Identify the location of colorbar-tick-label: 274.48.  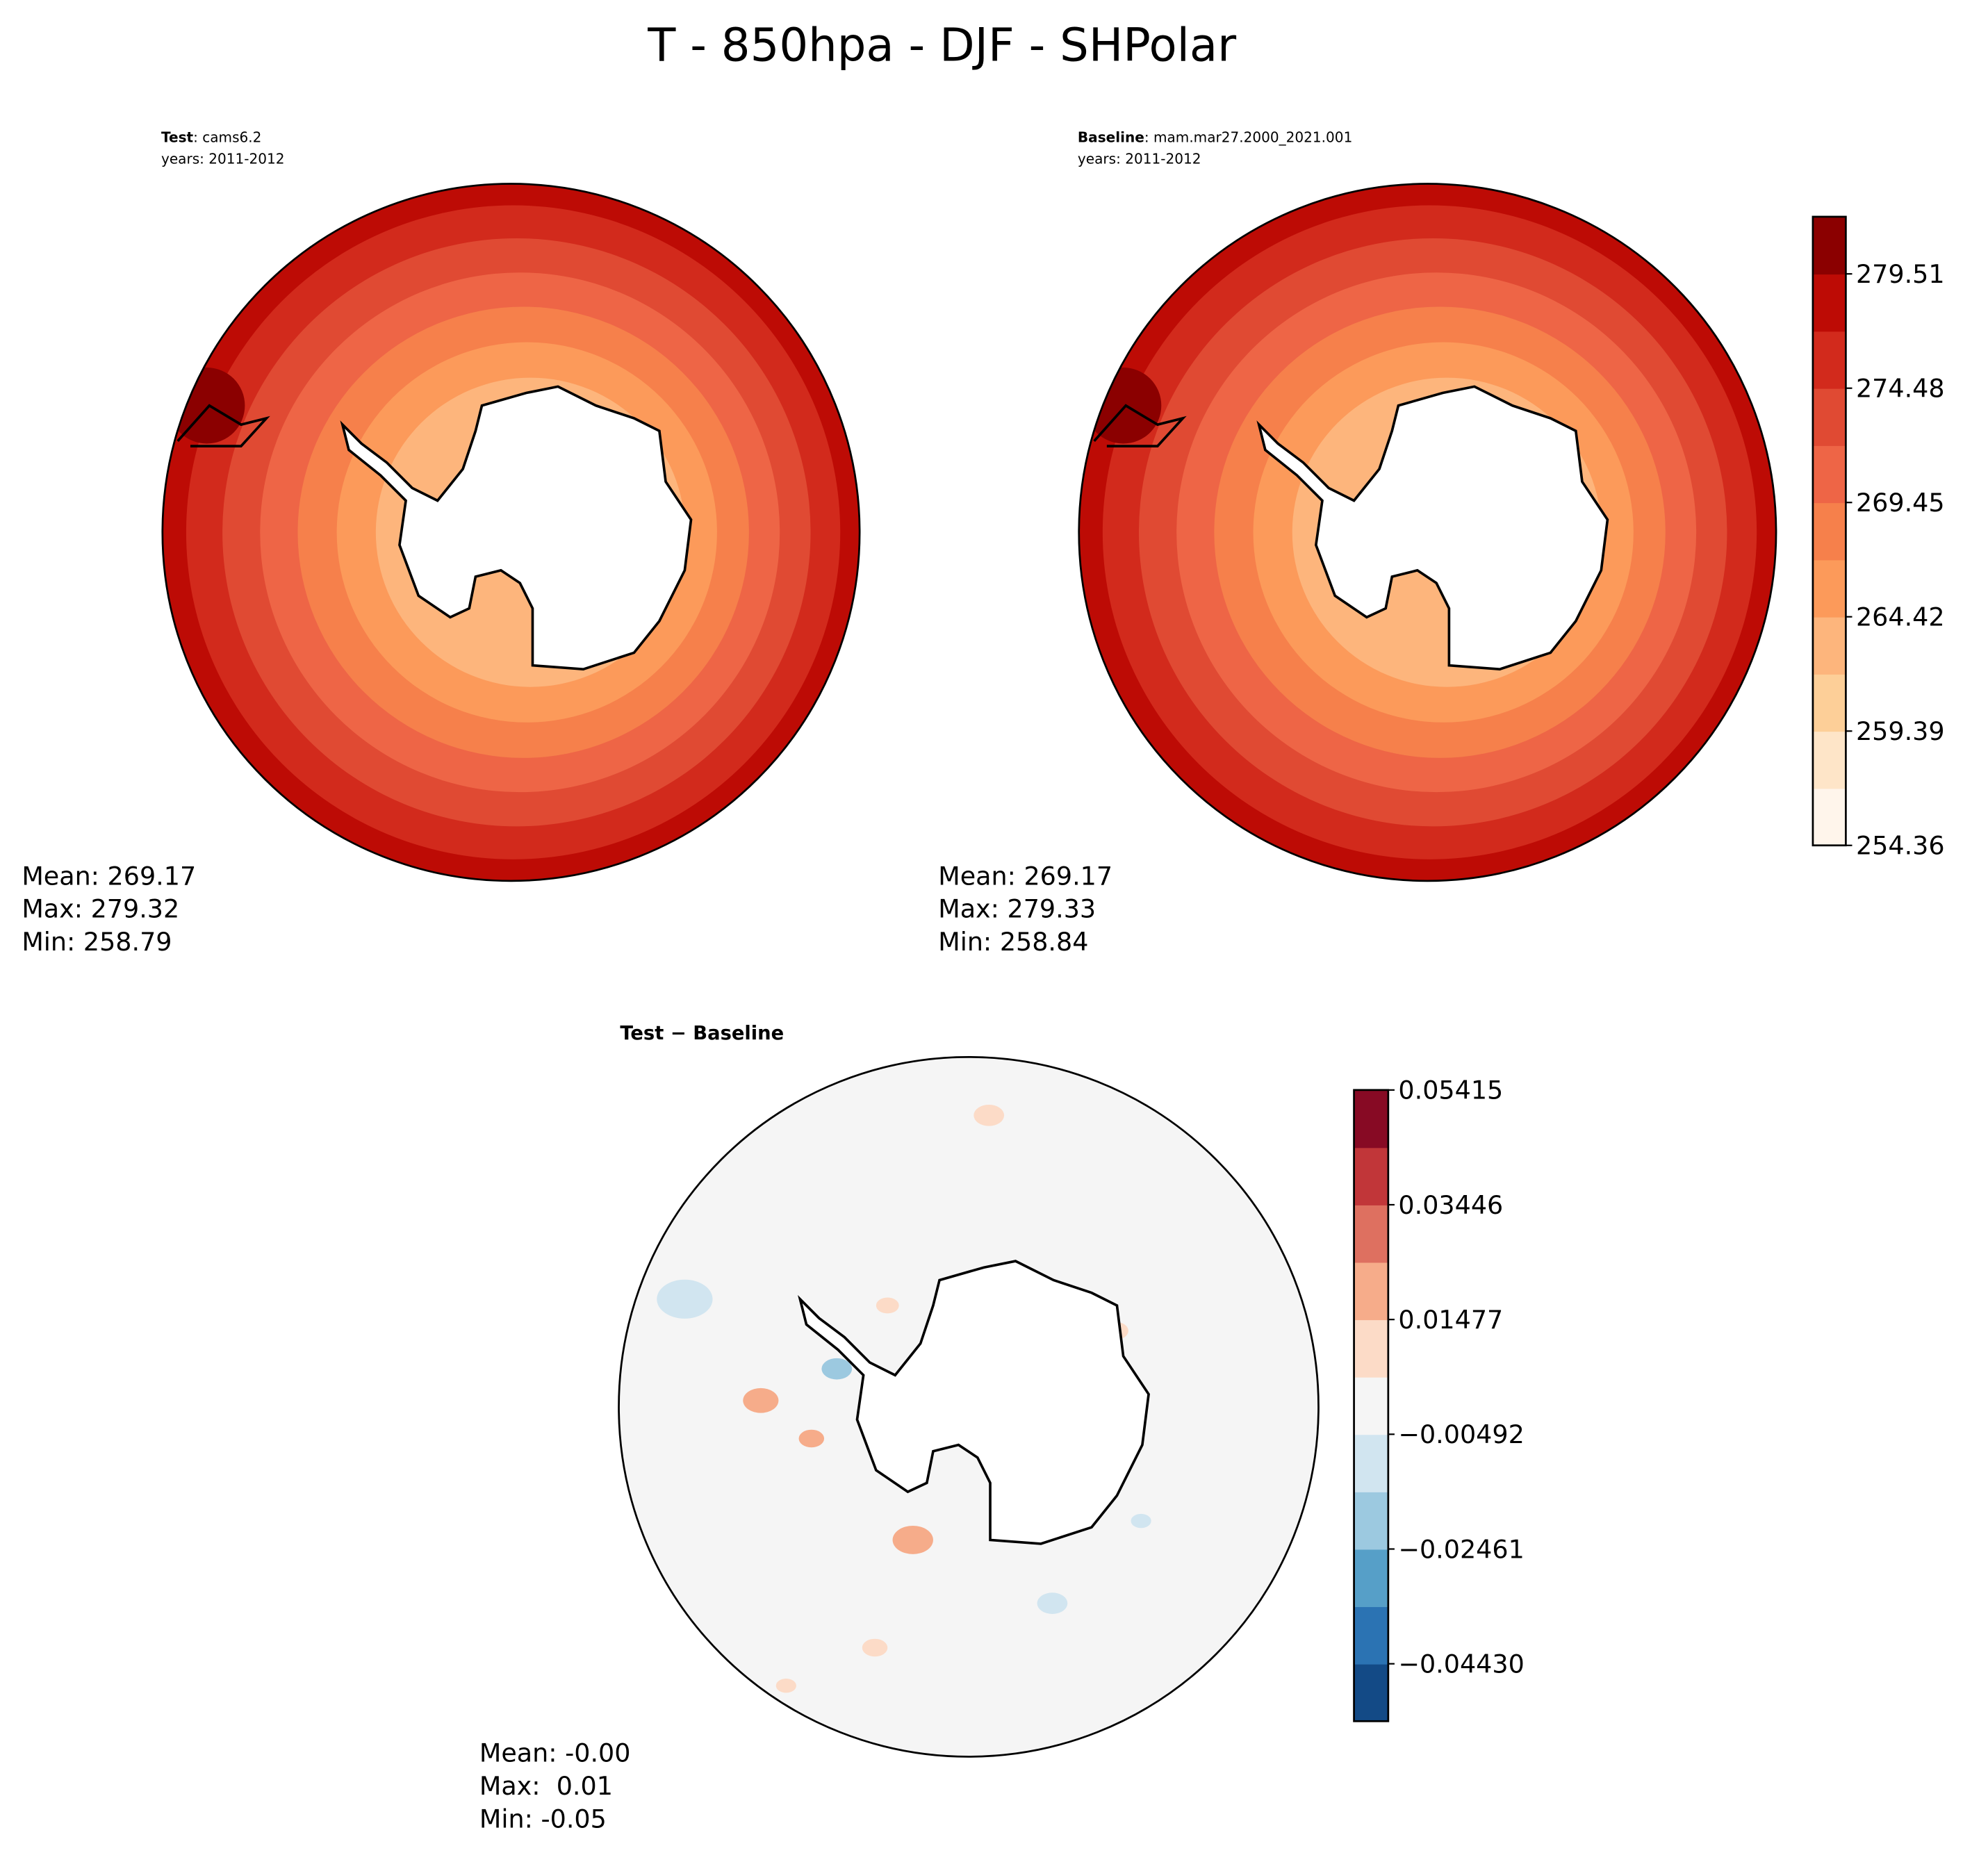
(1900, 388).